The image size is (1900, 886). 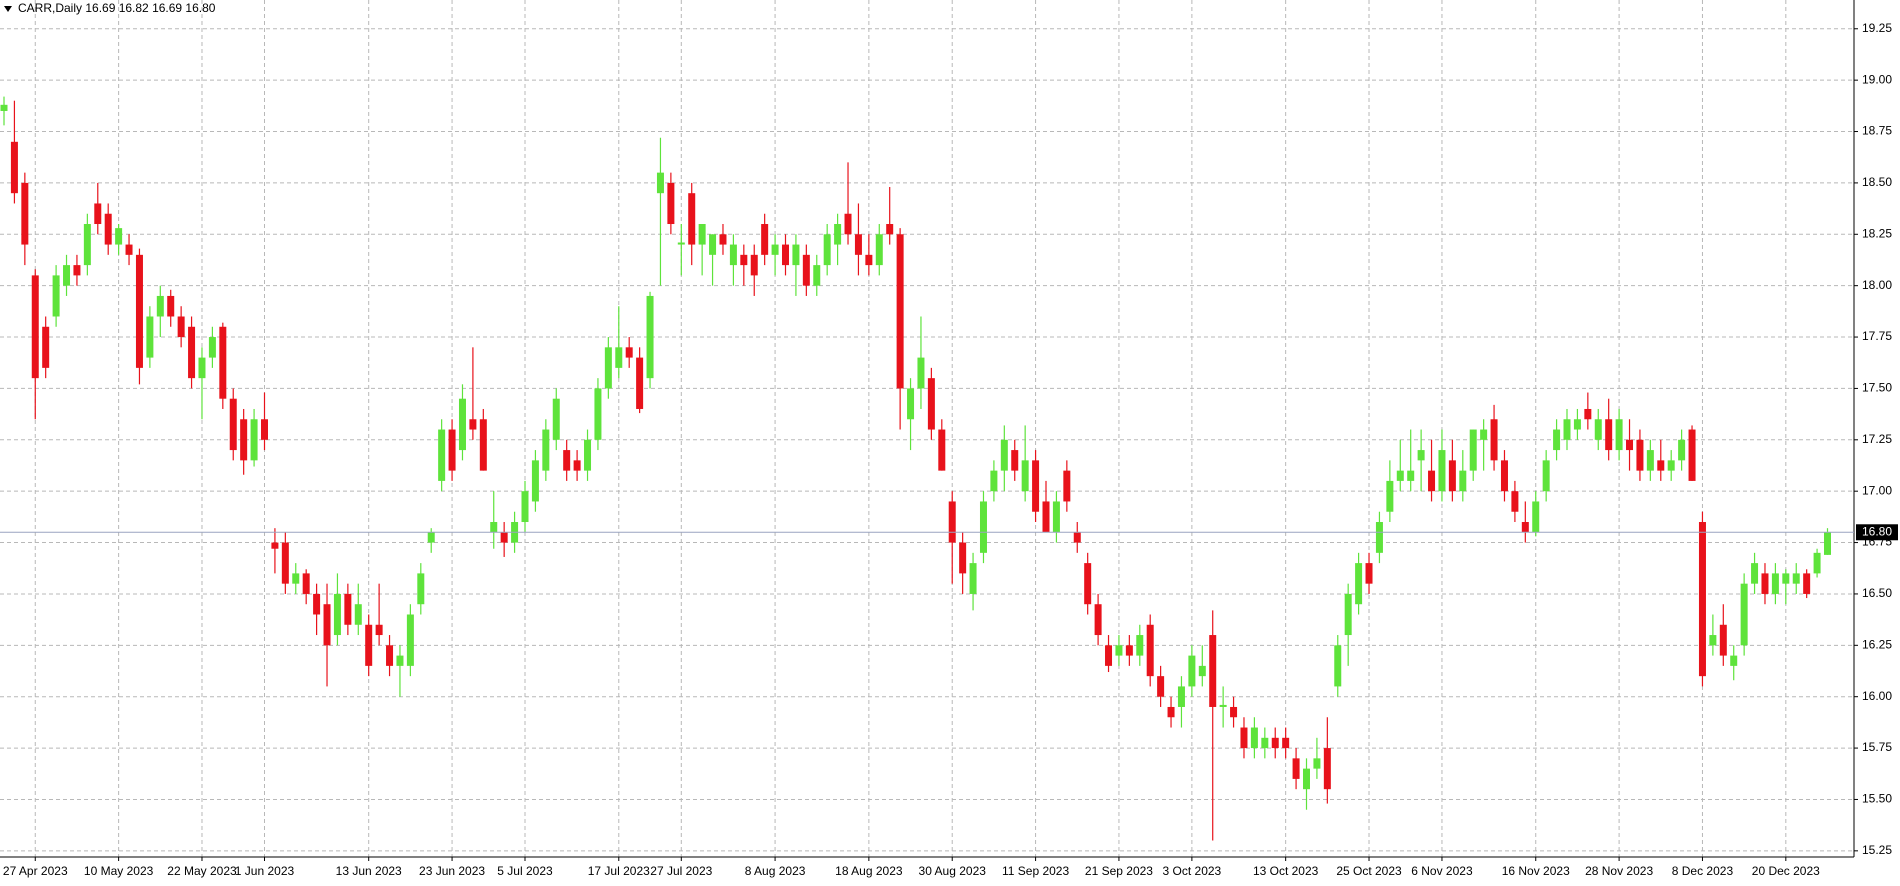 I want to click on x-tick-label: 27 Jul 2023, so click(x=681, y=871).